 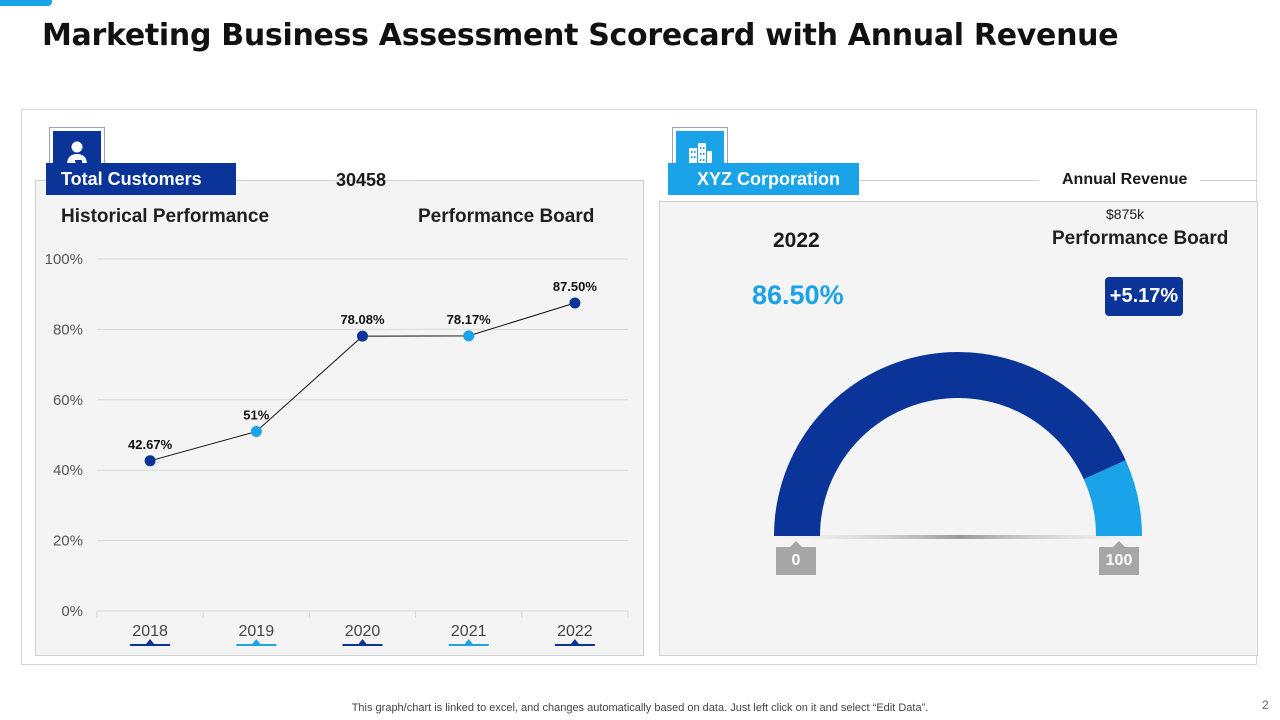 I want to click on y-tick-label: 20%, so click(x=68, y=541).